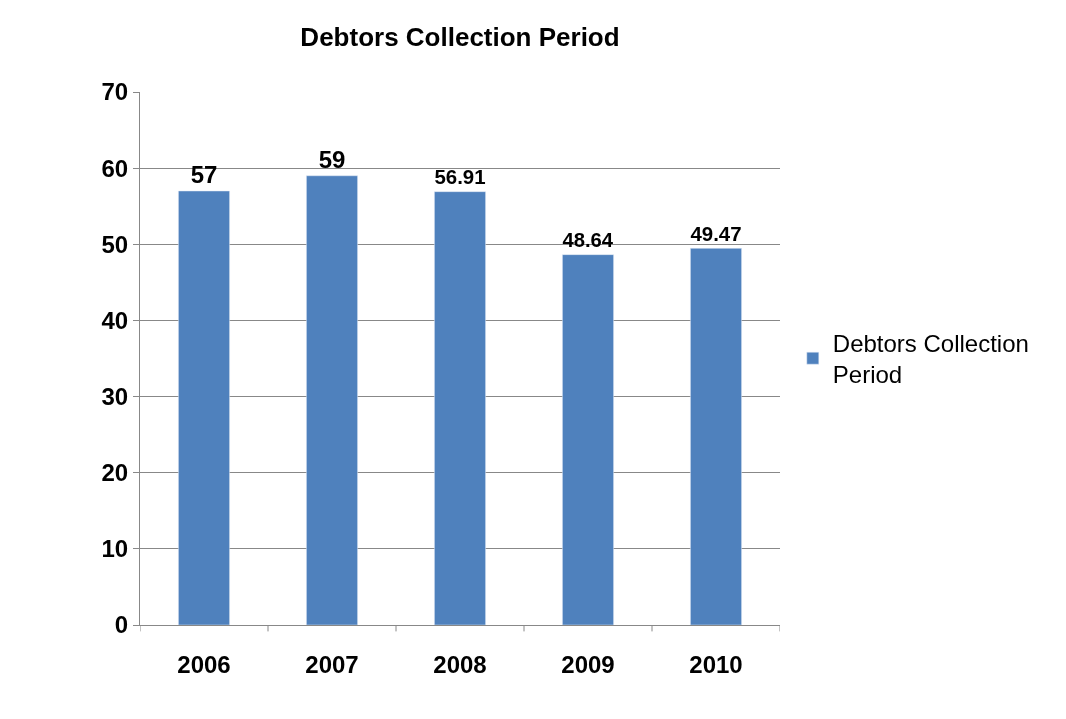 The width and height of the screenshot is (1066, 719). I want to click on y-tick-label: 20, so click(115, 473).